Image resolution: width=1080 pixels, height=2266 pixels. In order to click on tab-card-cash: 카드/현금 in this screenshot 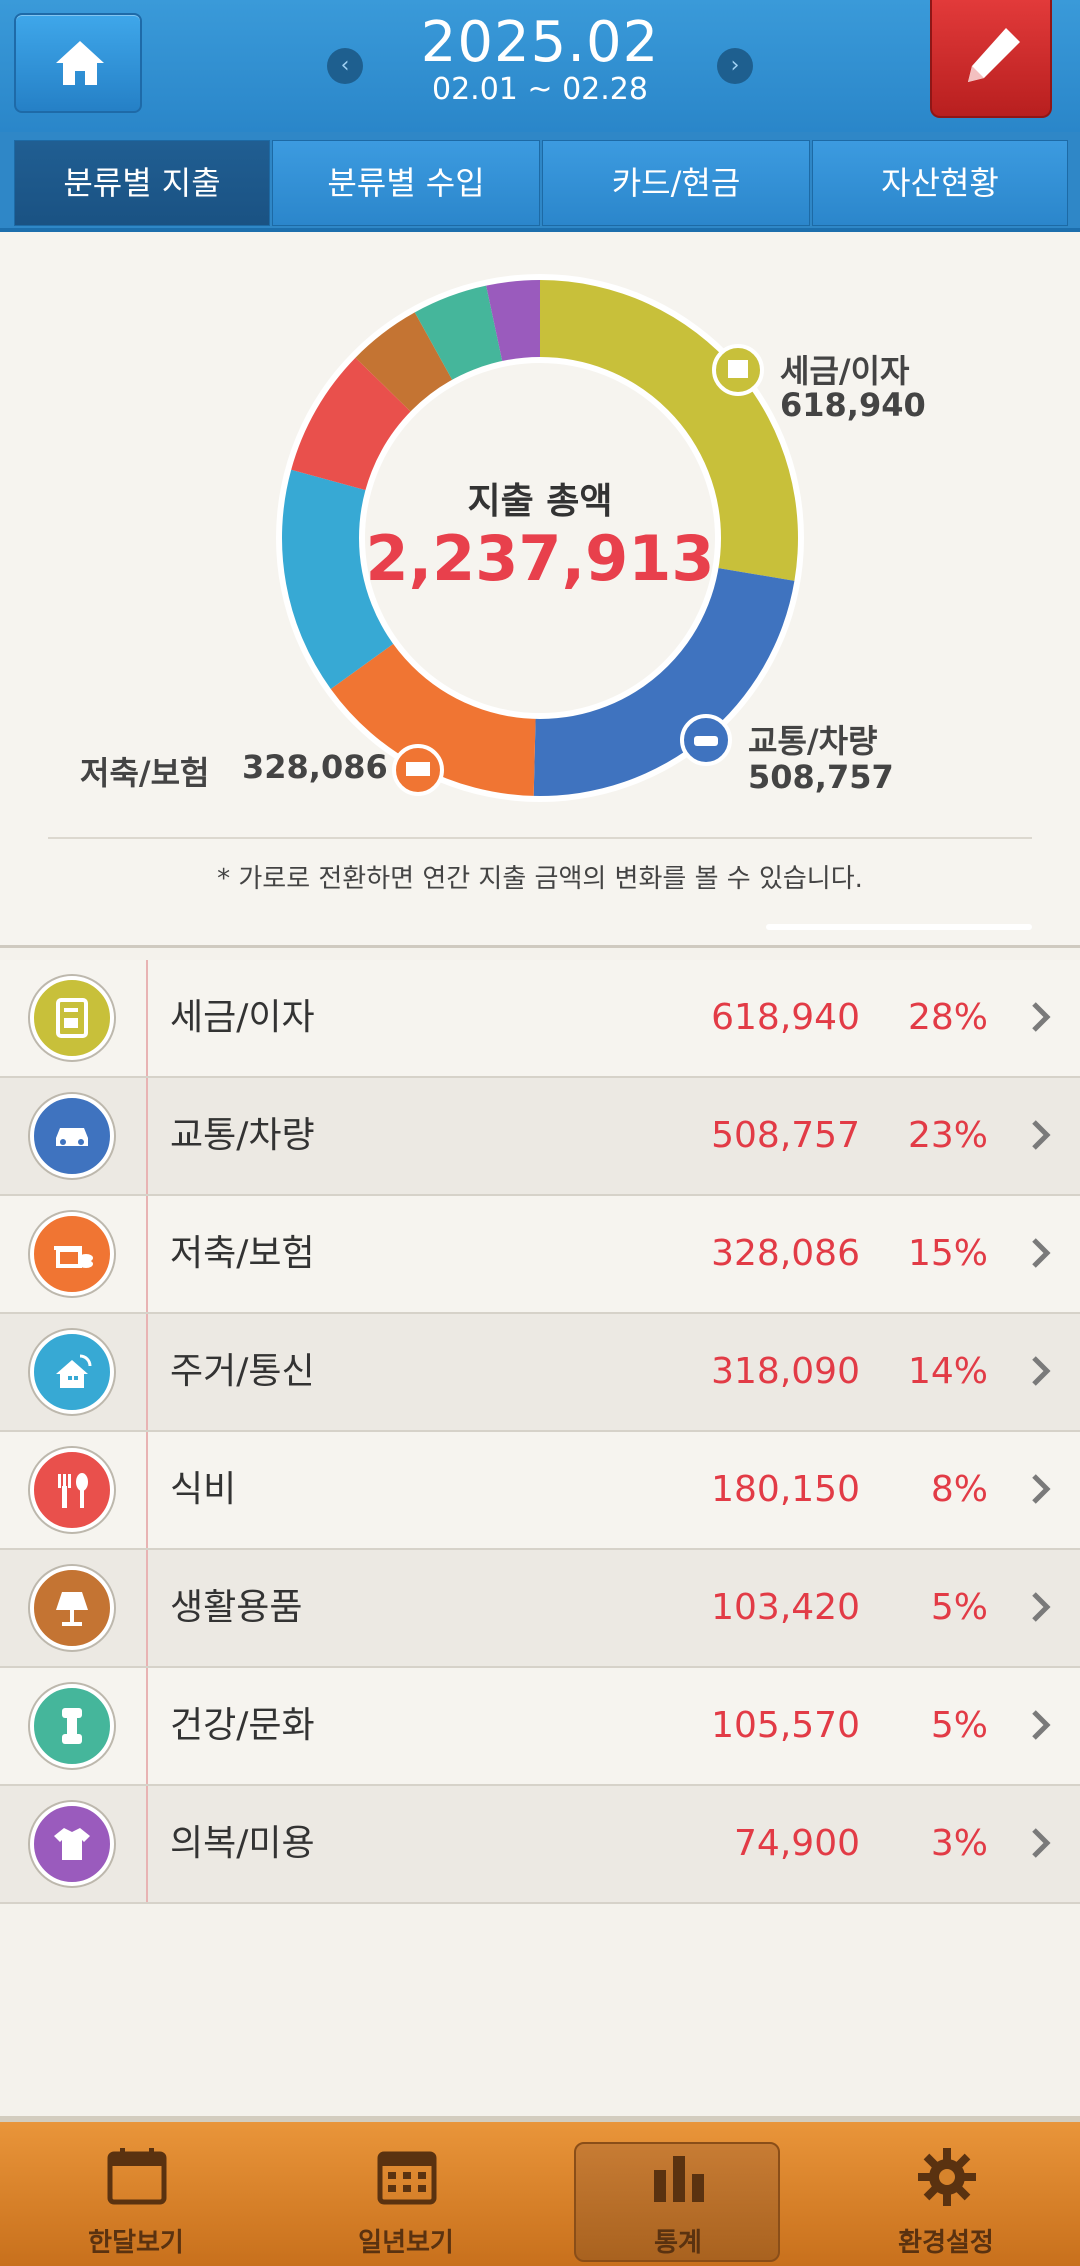, I will do `click(676, 183)`.